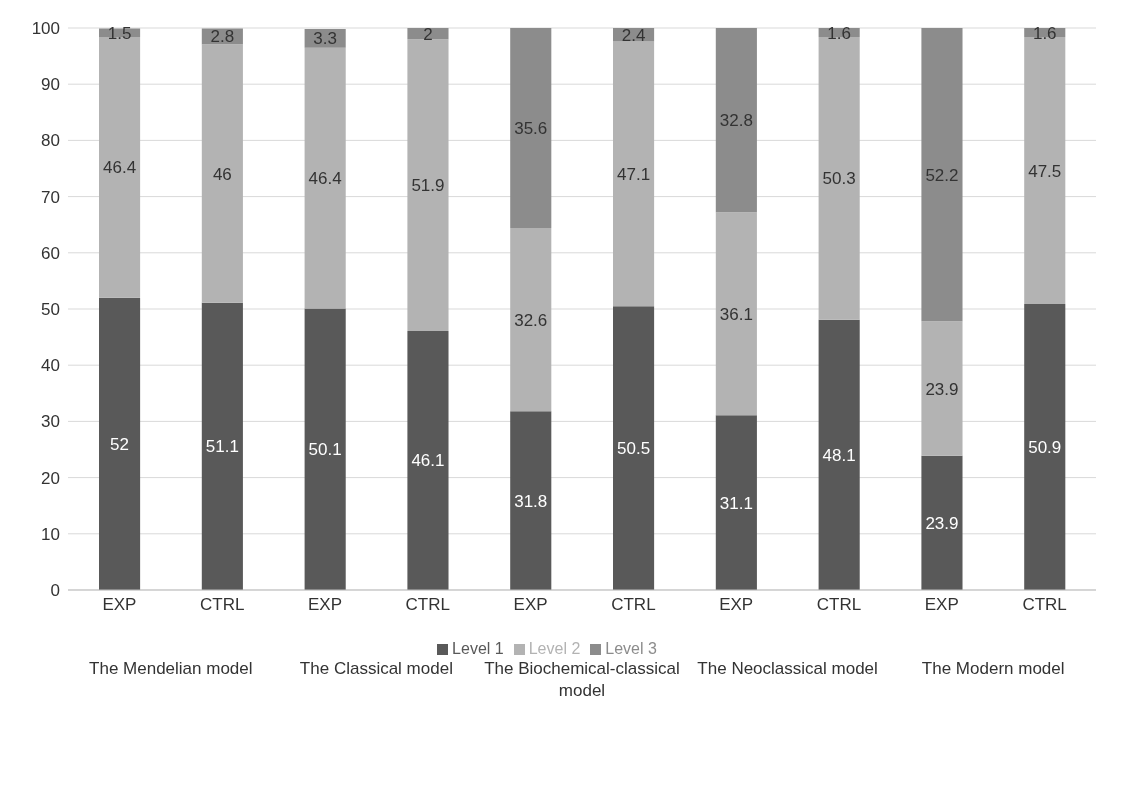 The height and width of the screenshot is (806, 1123). What do you see at coordinates (50, 422) in the screenshot?
I see `y-tick-label: 30` at bounding box center [50, 422].